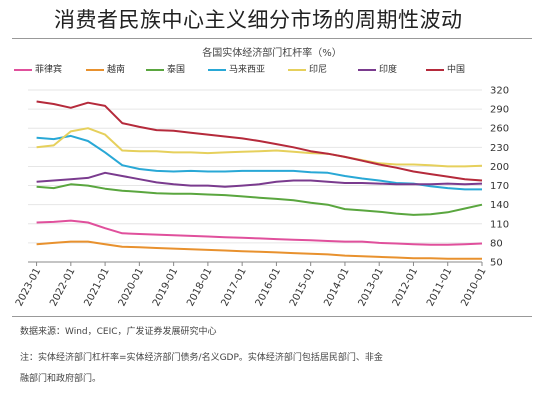  What do you see at coordinates (496, 243) in the screenshot?
I see `y-tick-label: 80` at bounding box center [496, 243].